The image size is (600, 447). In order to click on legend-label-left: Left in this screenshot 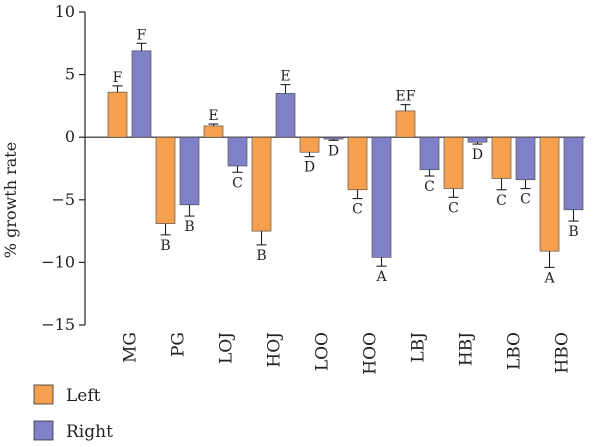, I will do `click(83, 396)`.